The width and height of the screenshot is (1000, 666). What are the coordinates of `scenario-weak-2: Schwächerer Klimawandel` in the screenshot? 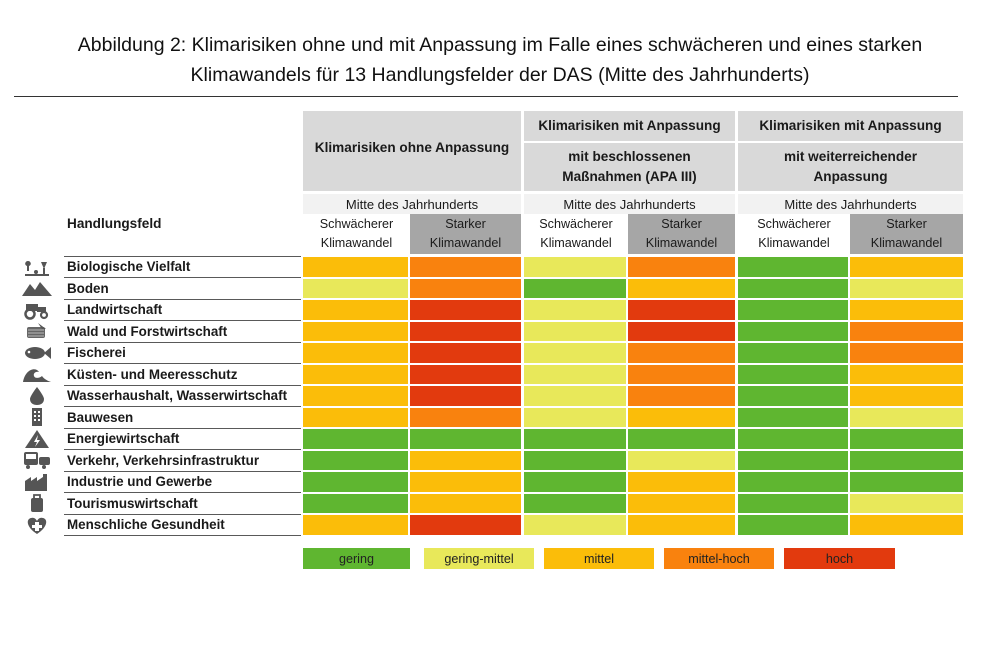 It's located at (576, 234).